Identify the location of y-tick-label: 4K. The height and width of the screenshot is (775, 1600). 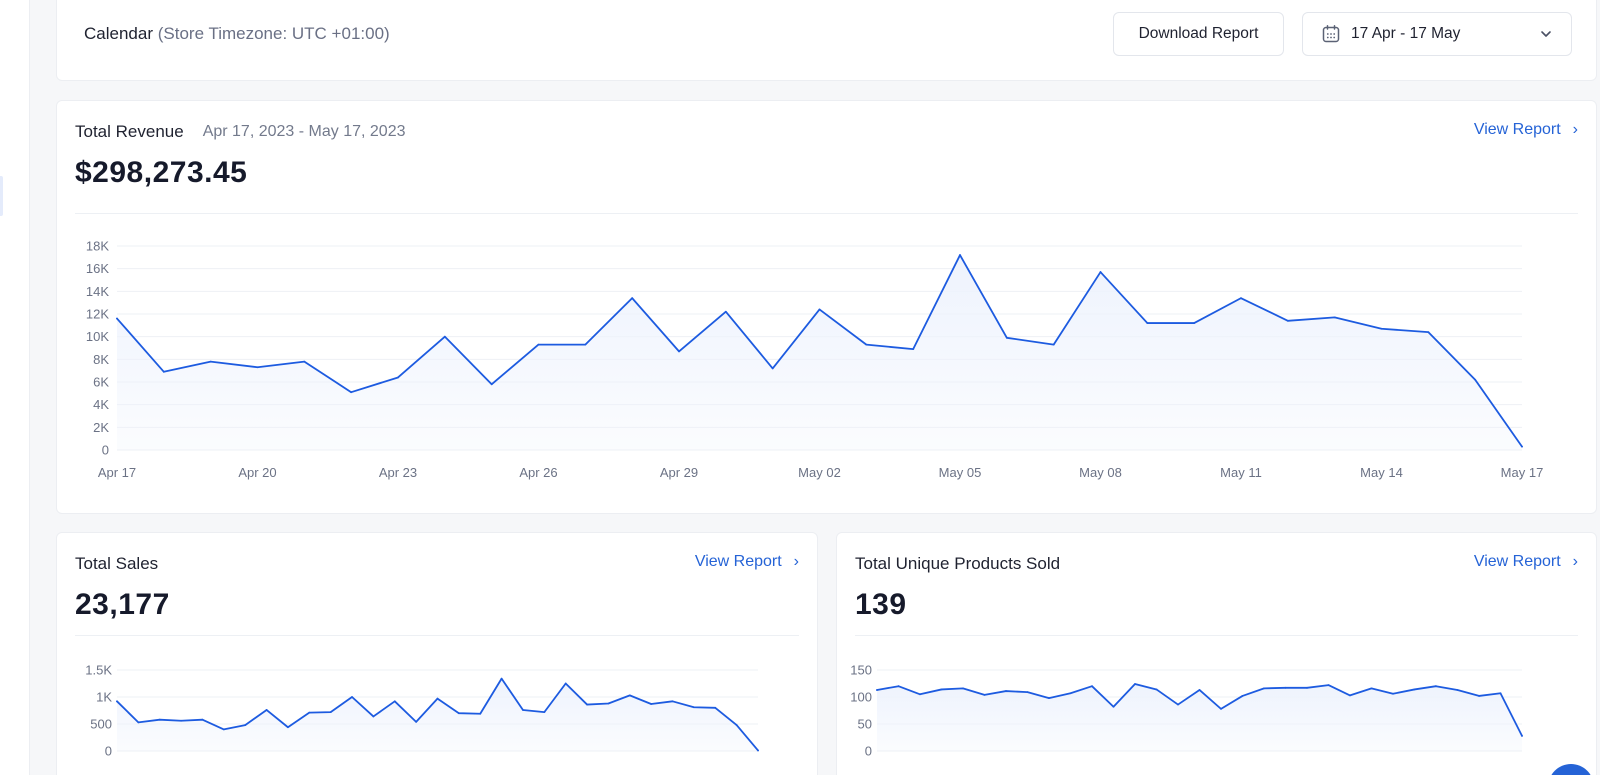
(101, 404).